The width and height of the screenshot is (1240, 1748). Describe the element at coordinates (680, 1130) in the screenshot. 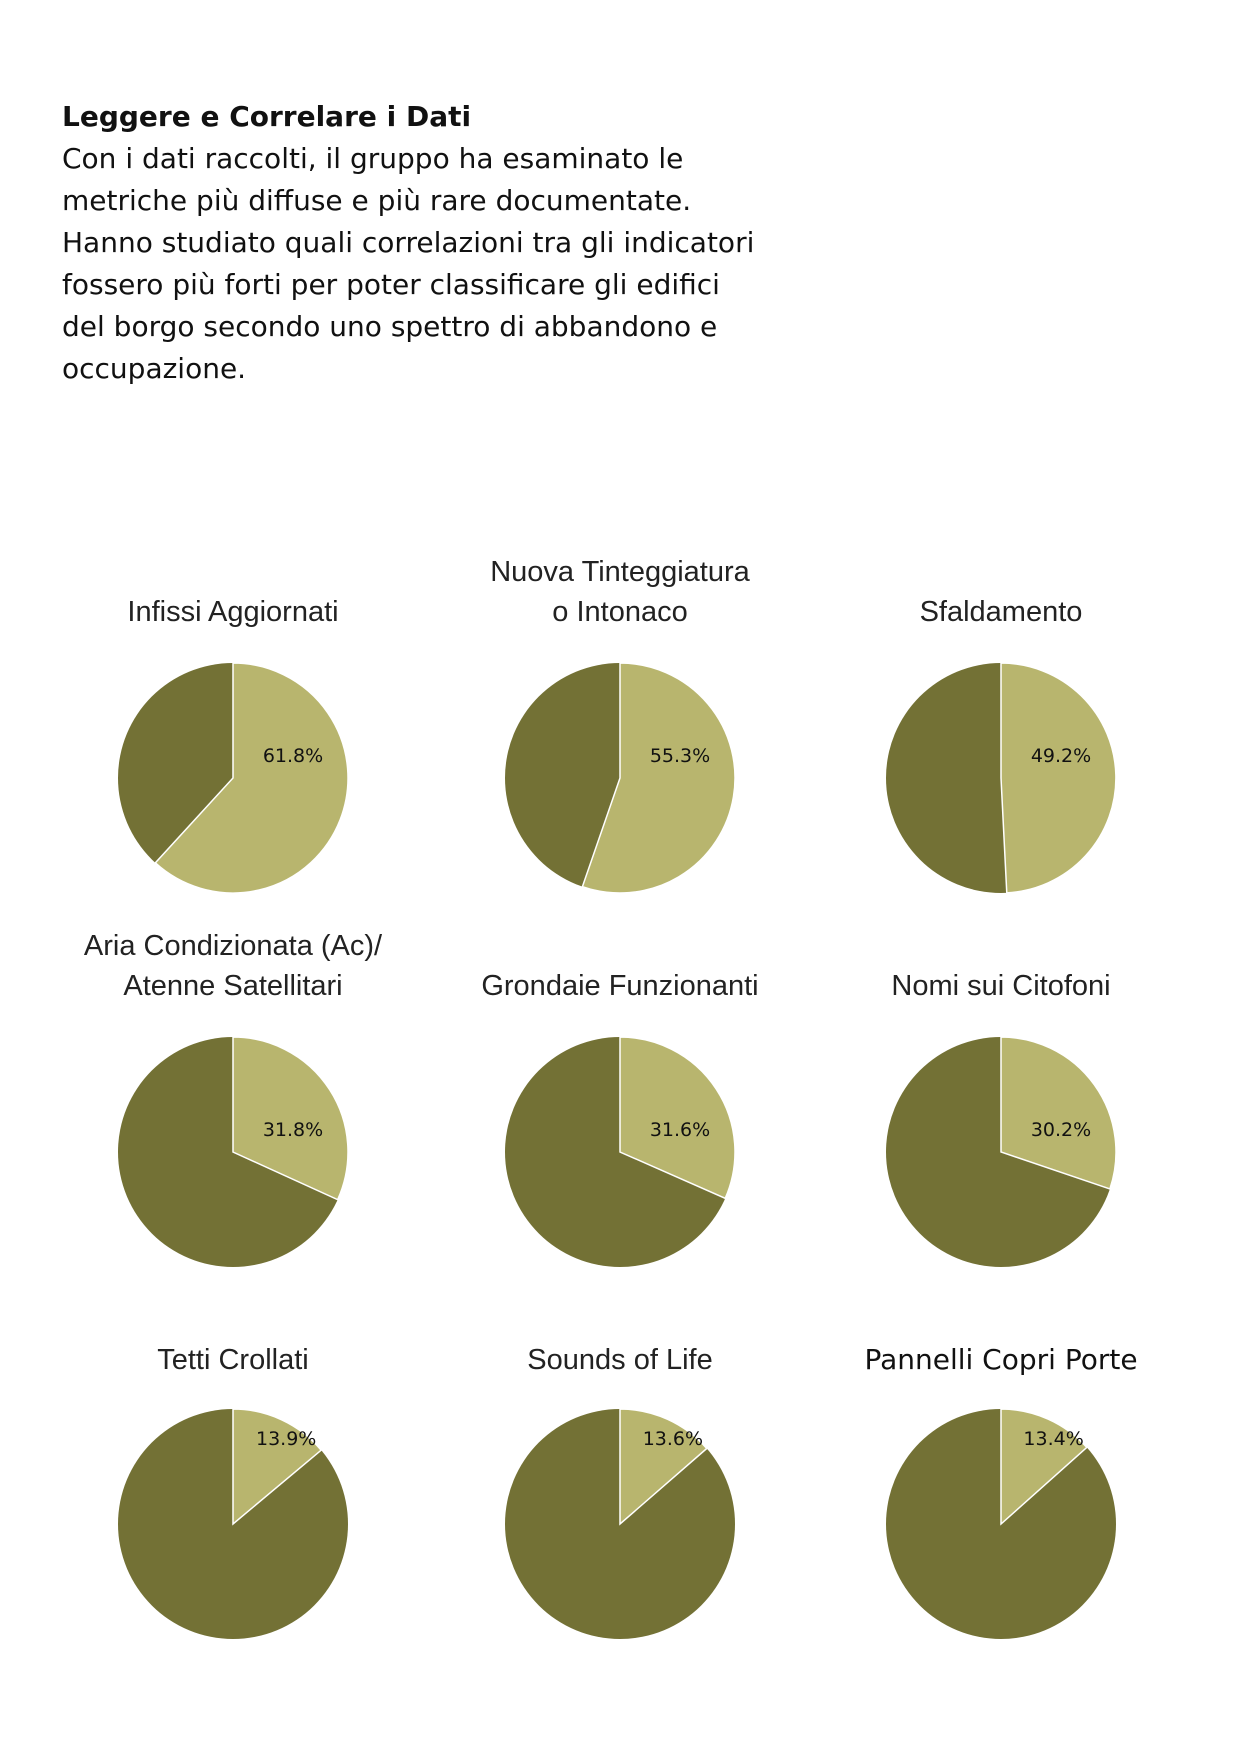

I see `pie-value-label: 31.6%` at that location.